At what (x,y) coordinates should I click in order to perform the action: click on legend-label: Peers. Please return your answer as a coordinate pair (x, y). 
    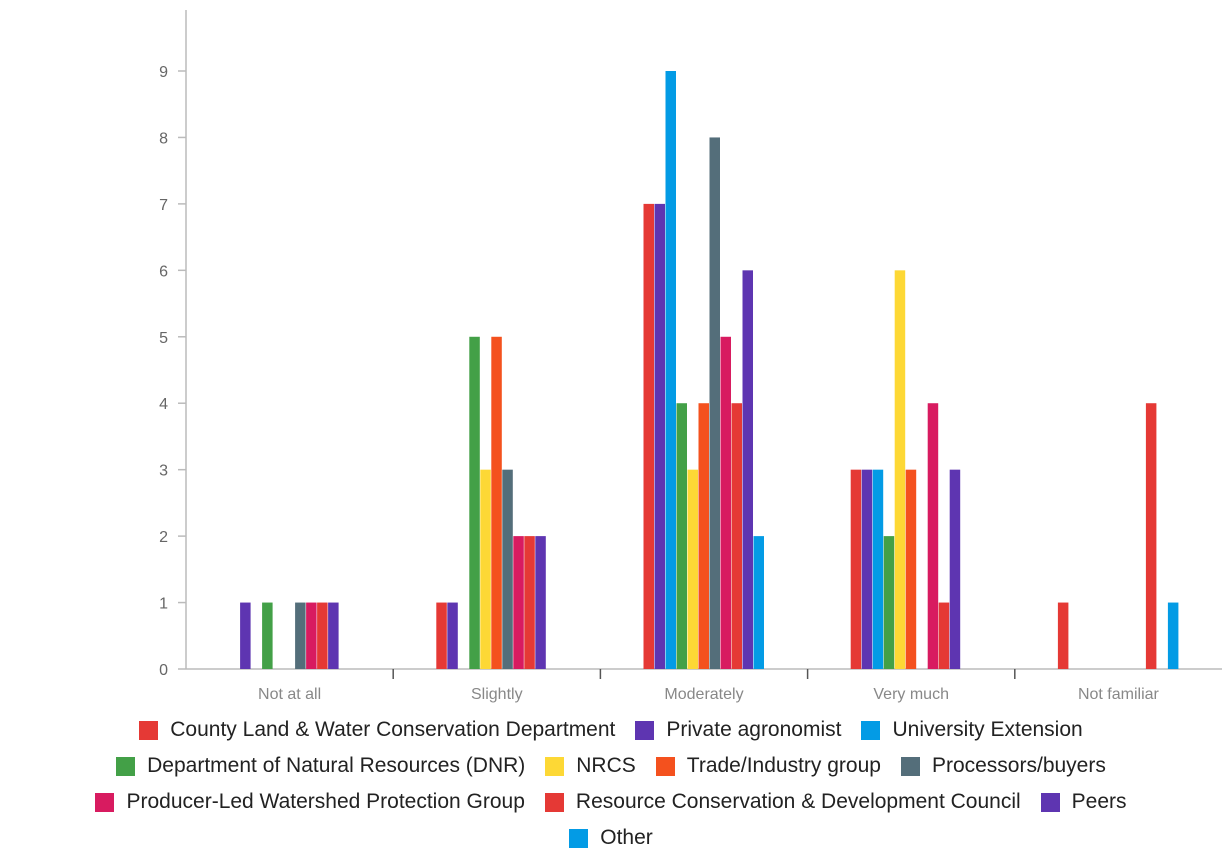
    Looking at the image, I should click on (1099, 801).